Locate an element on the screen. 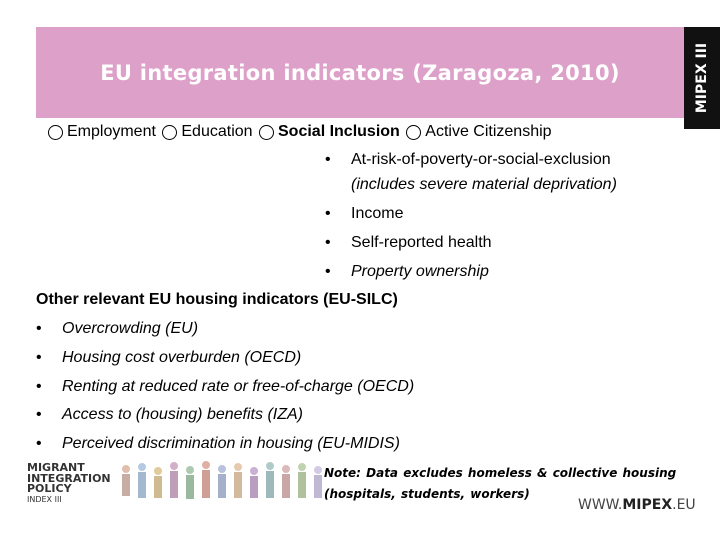 The height and width of the screenshot is (540, 720). strand-employment: Employment is located at coordinates (102, 132).